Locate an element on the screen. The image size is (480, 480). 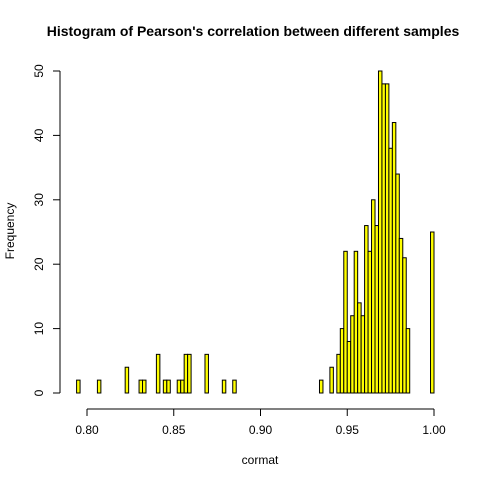
x-tick-label-4: 1.00 is located at coordinates (434, 430).